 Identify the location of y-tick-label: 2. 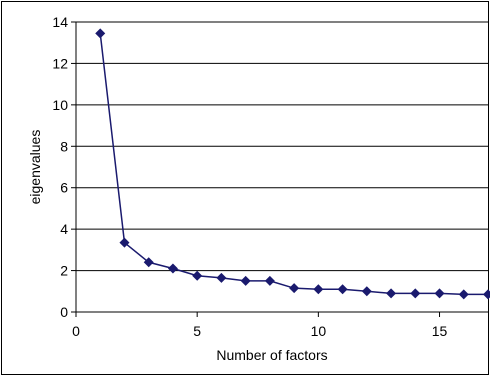
(64, 271).